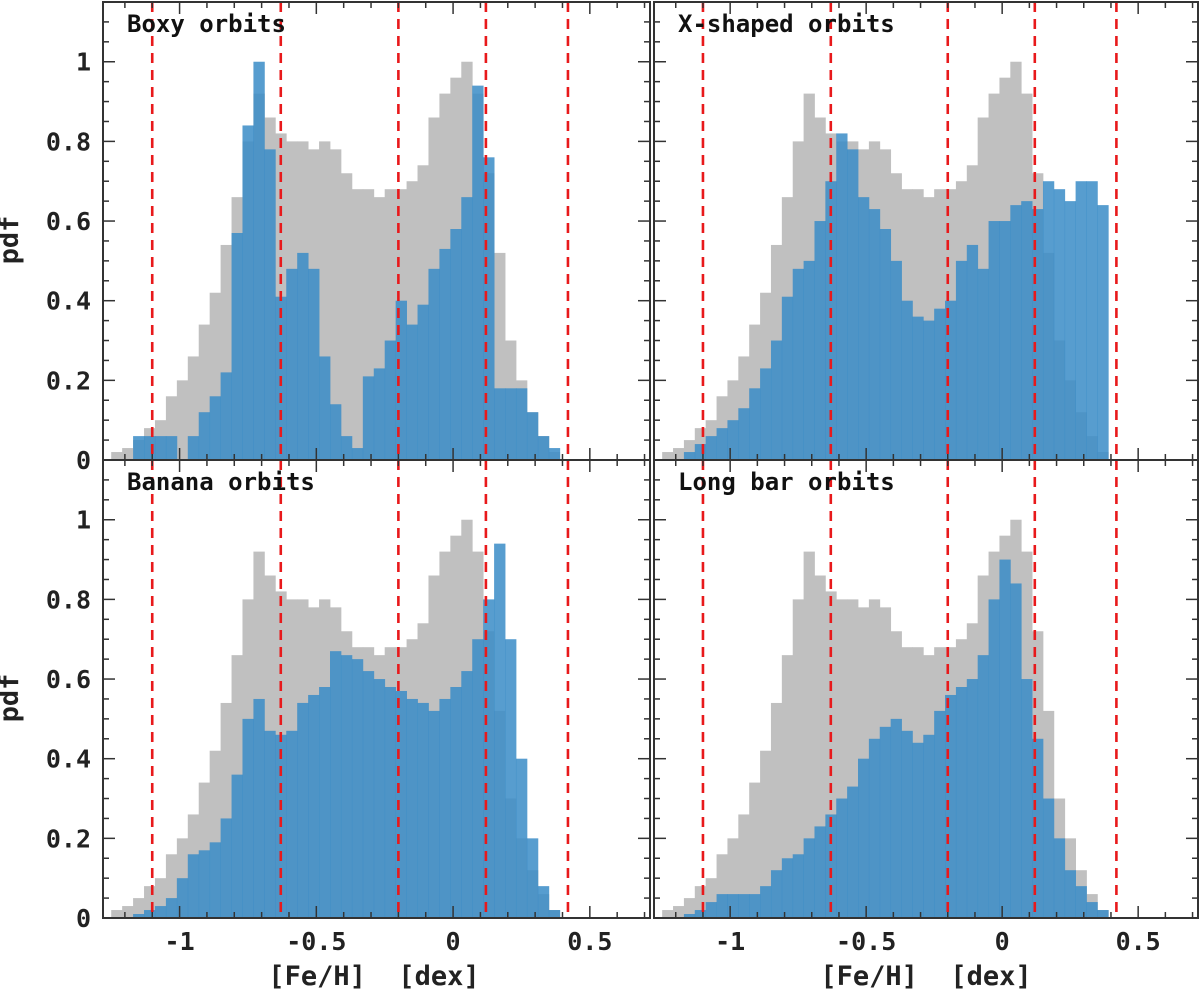 The image size is (1200, 997). What do you see at coordinates (1138, 941) in the screenshot?
I see `x-tick-label: 0.5` at bounding box center [1138, 941].